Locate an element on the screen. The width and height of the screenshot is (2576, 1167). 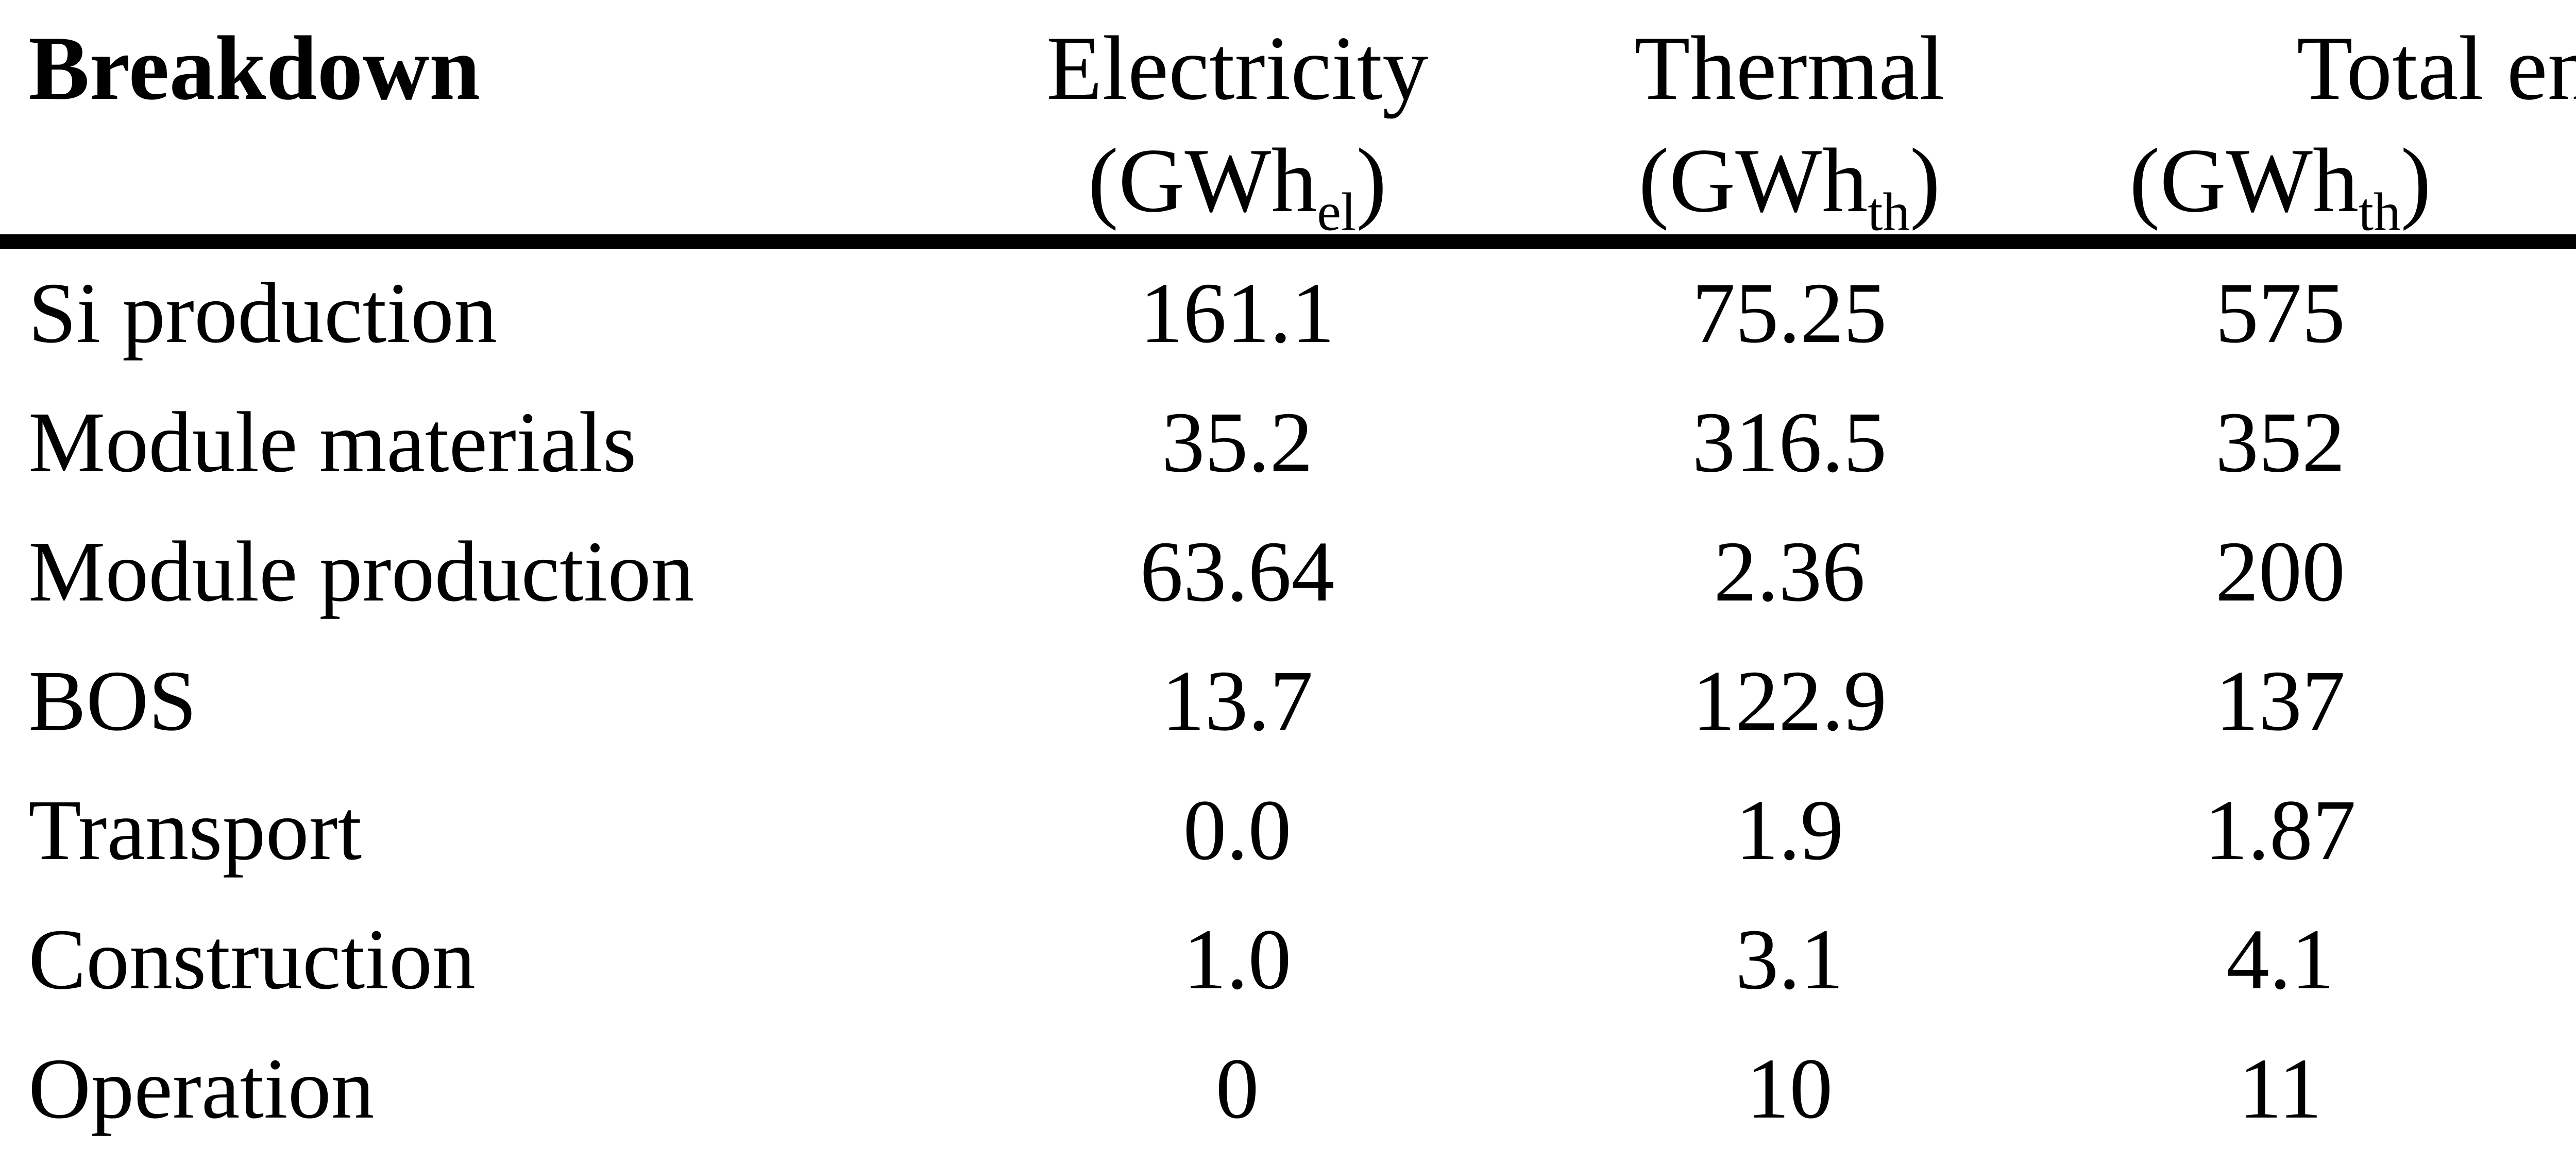
cell-total-energy-percent: 44.9% is located at coordinates (2546, 310).